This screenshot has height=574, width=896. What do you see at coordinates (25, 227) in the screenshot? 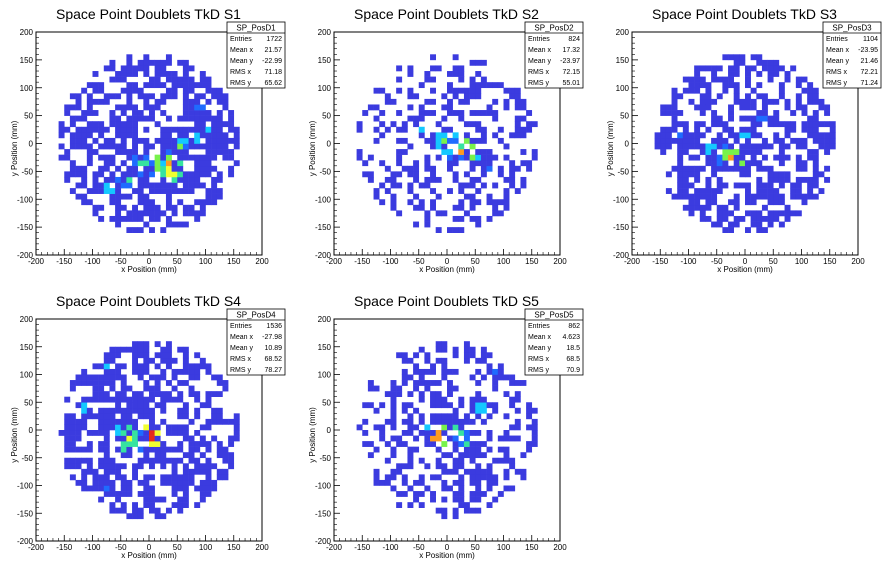
I see `y-tick-label: -150` at bounding box center [25, 227].